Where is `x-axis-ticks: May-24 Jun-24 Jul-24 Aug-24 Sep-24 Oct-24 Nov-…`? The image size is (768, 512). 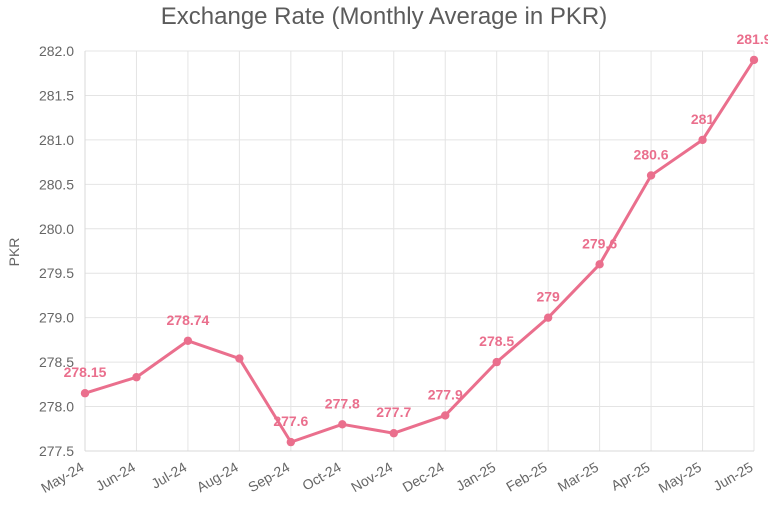
x-axis-ticks: May-24 Jun-24 Jul-24 Aug-24 Sep-24 Oct-24 Nov-… is located at coordinates (397, 477).